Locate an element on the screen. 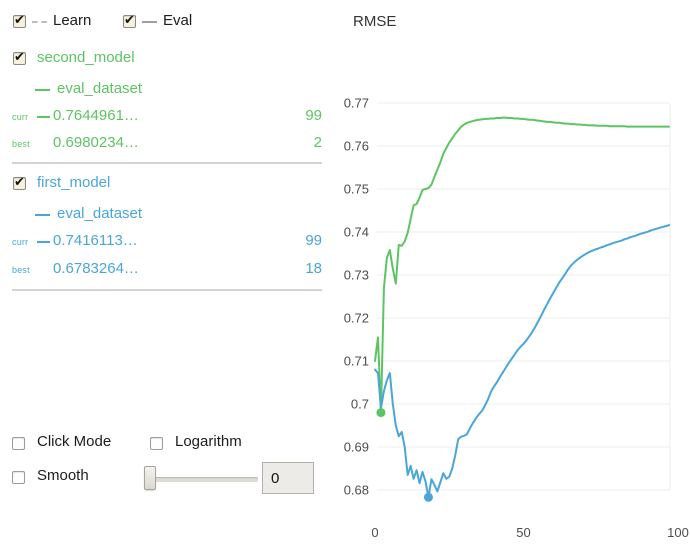 This screenshot has height=555, width=690. click-mode-label: Click Mode is located at coordinates (74, 441).